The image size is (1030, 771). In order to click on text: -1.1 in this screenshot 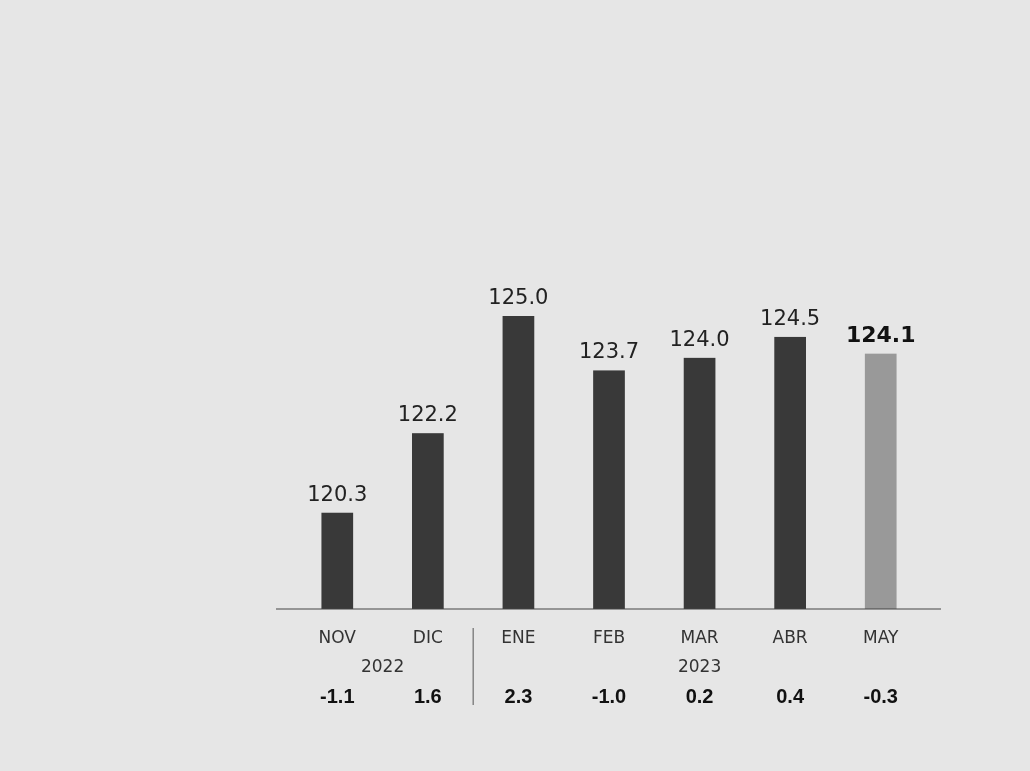, I will do `click(337, 696)`.